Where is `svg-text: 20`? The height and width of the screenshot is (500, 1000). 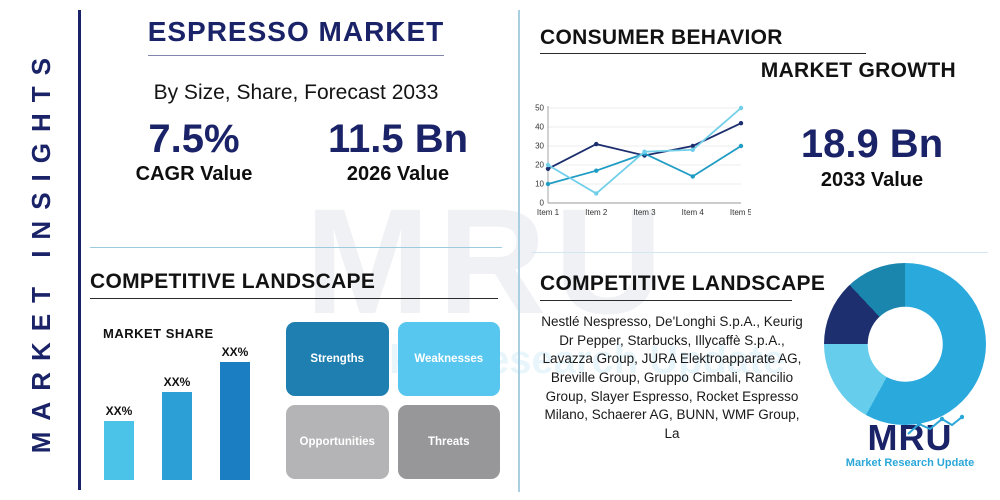 svg-text: 20 is located at coordinates (539, 165).